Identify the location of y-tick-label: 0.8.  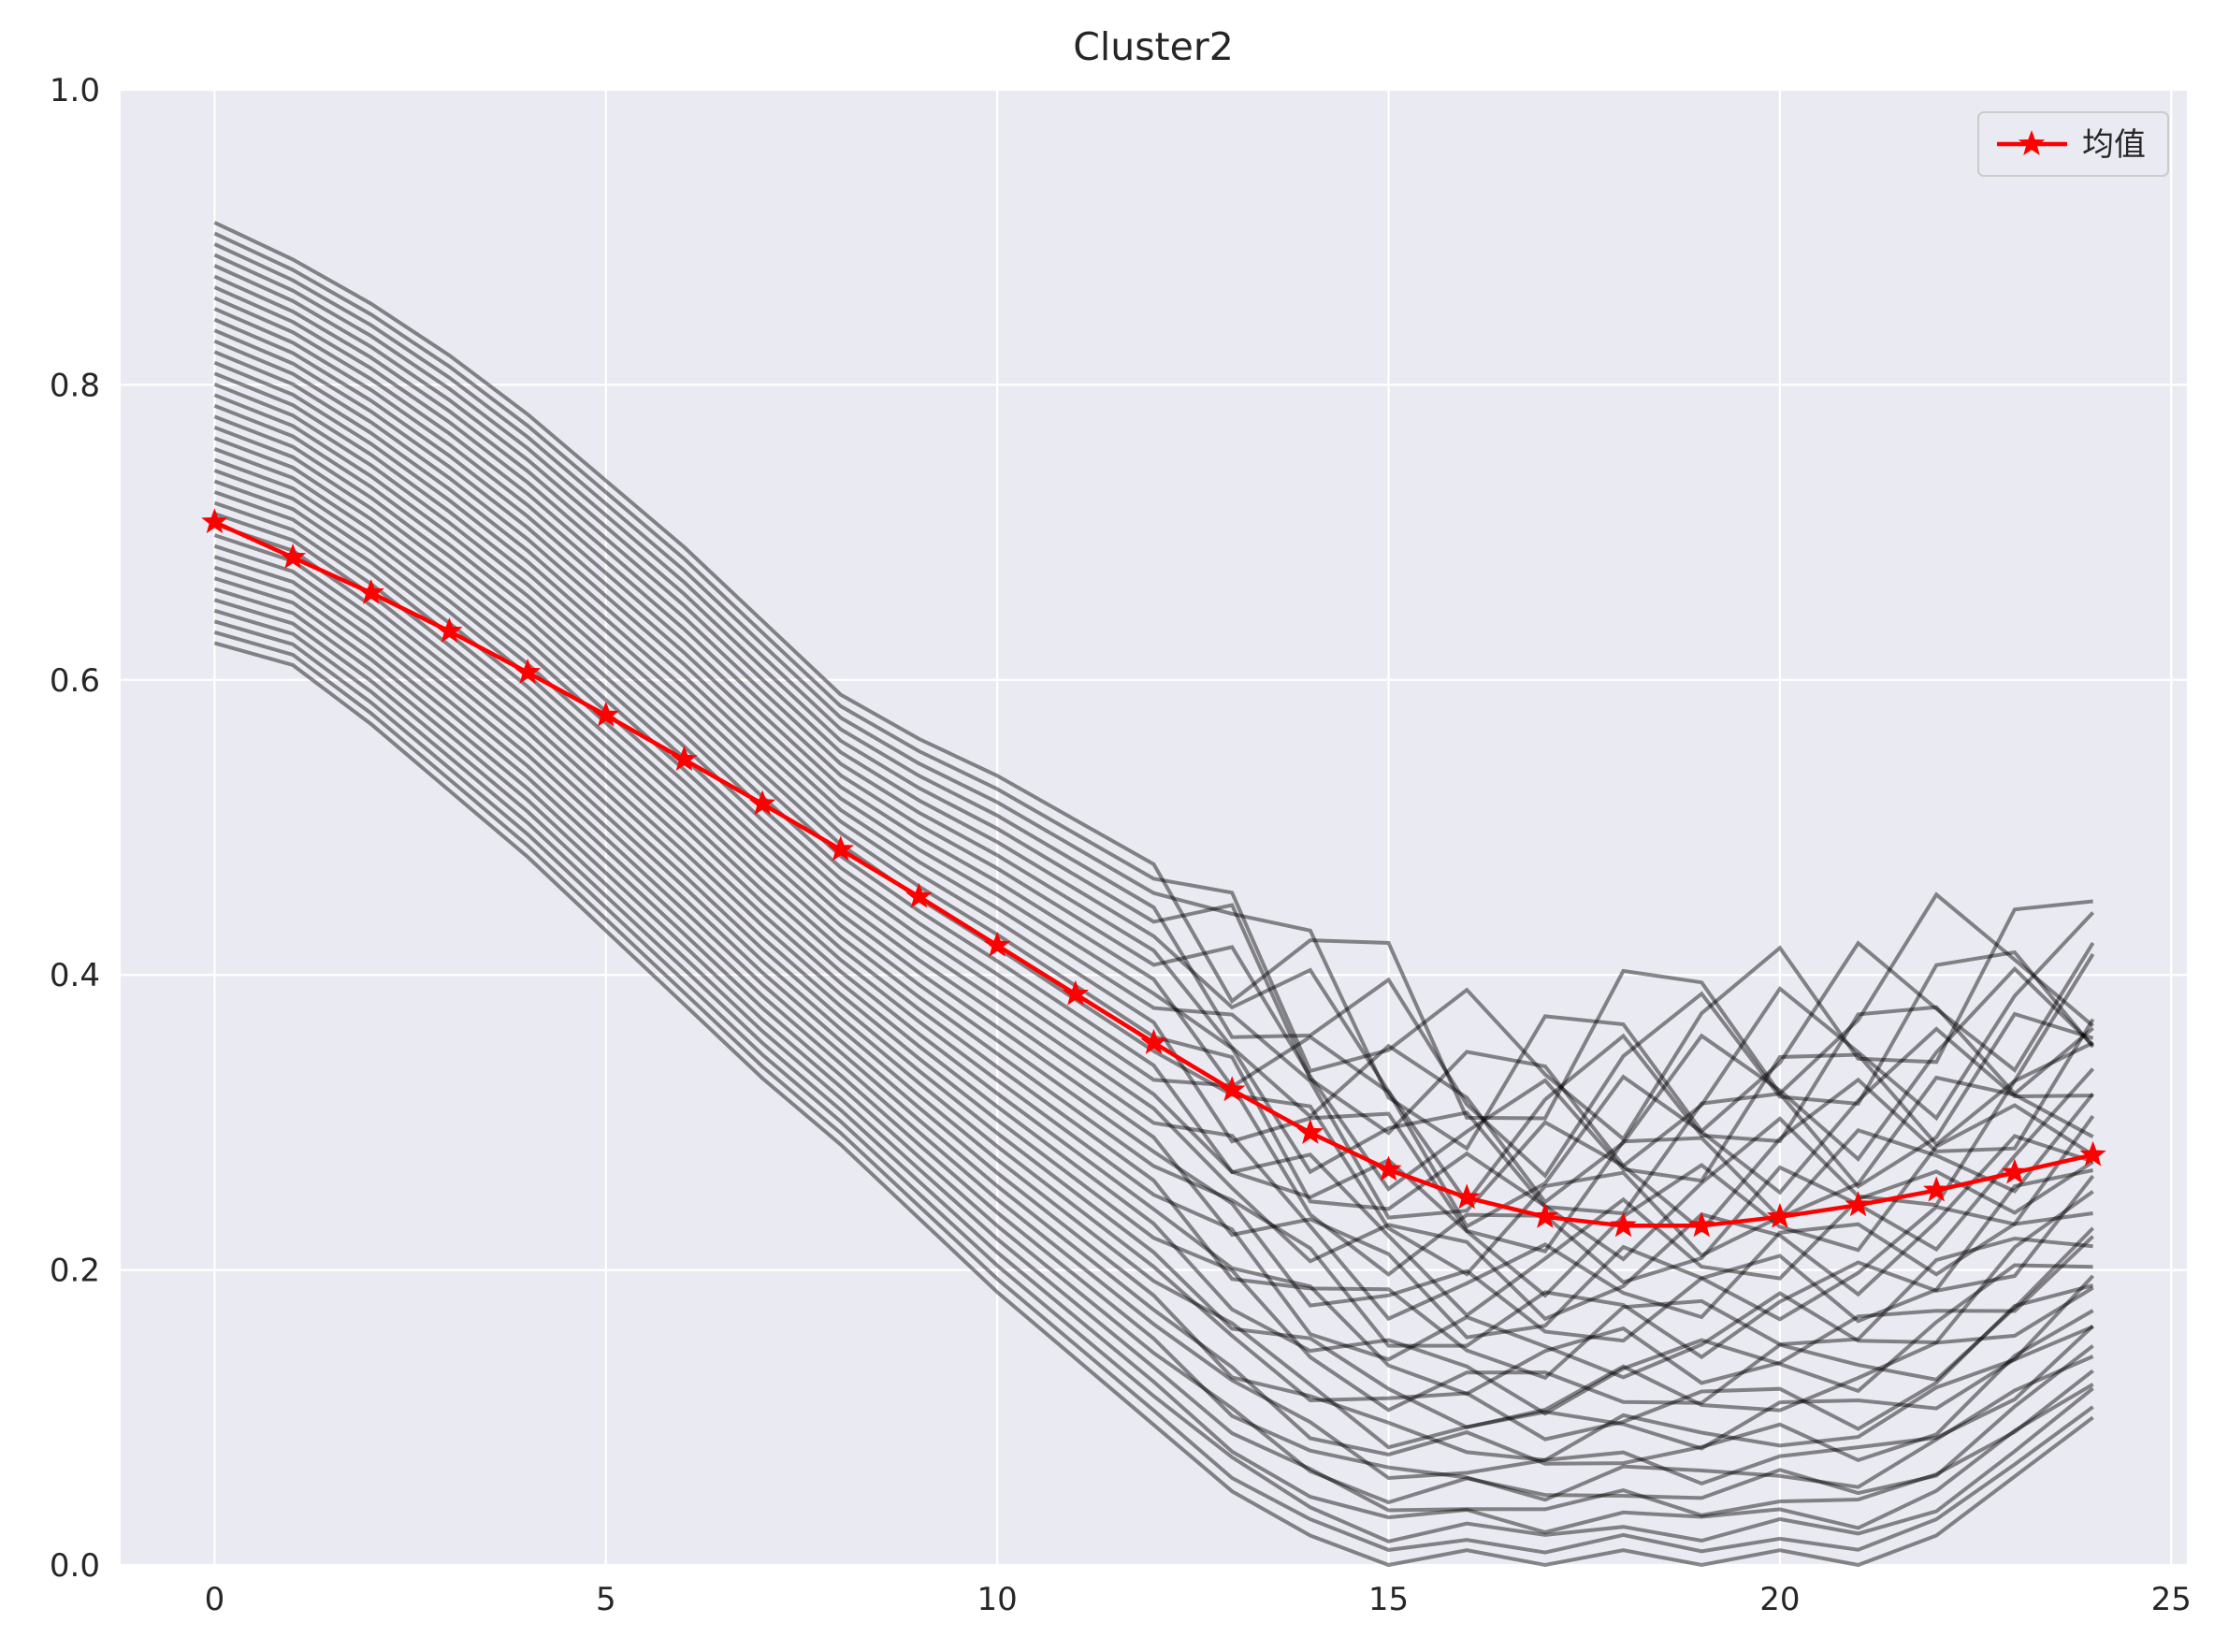
(75, 385).